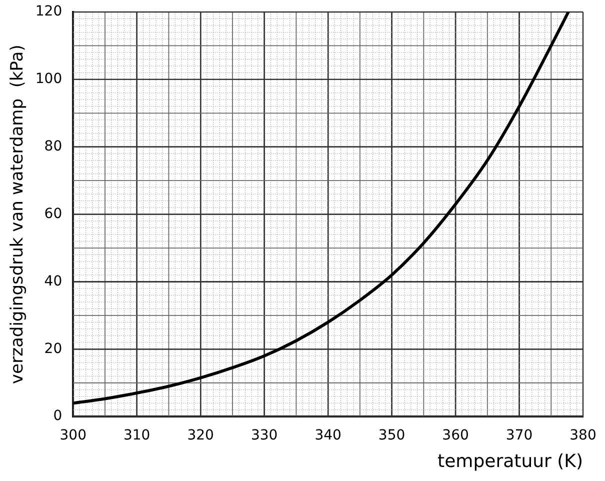 The width and height of the screenshot is (605, 481). I want to click on y-tick-label: 80, so click(53, 146).